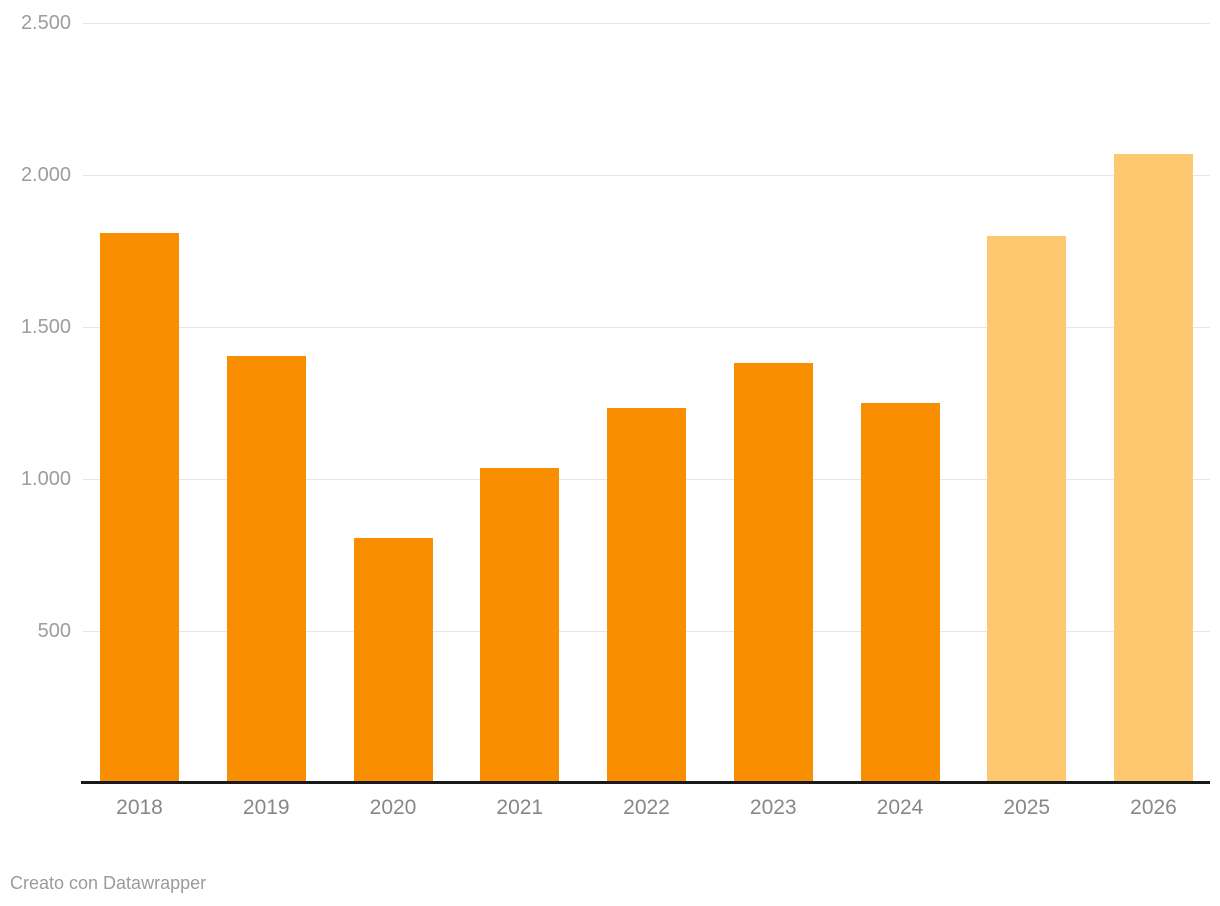 The image size is (1220, 906). I want to click on bar-2025, so click(1027, 509).